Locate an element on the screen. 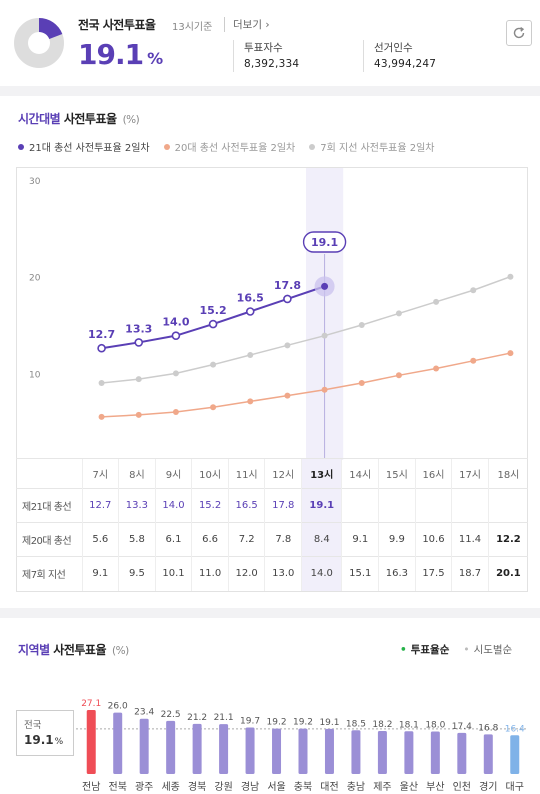 The height and width of the screenshot is (794, 540). region-bar-value: 19.7 is located at coordinates (250, 721).